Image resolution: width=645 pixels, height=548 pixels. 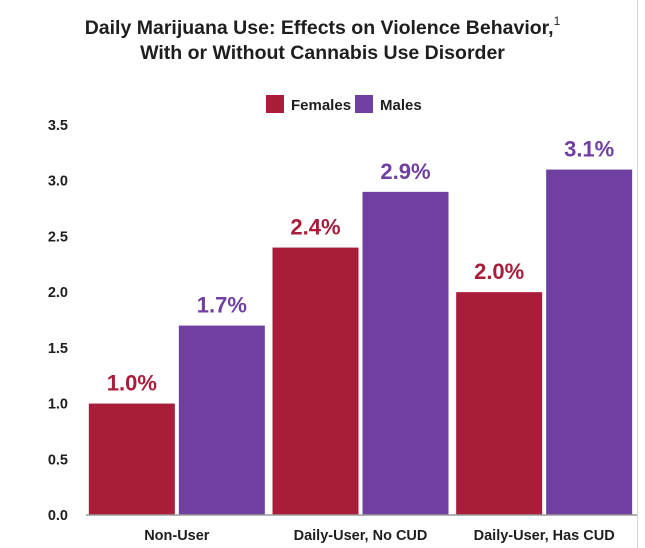 I want to click on x-category-label: Daily-User, No CUD, so click(x=361, y=536).